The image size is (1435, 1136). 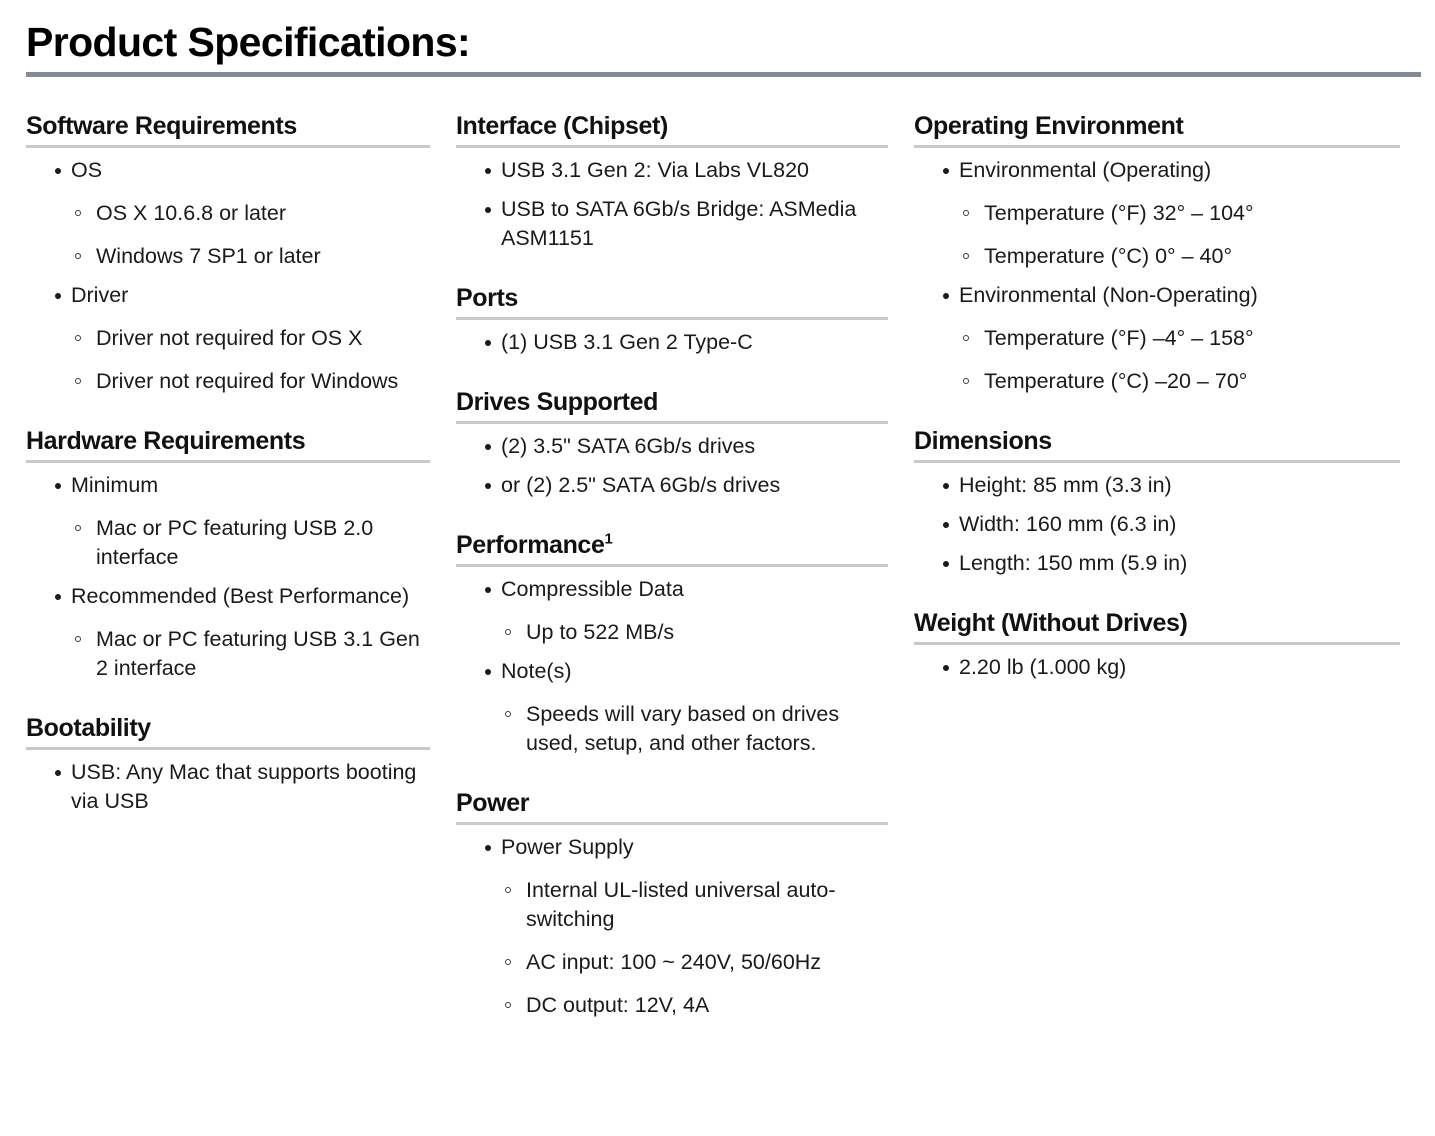 What do you see at coordinates (592, 589) in the screenshot?
I see `list-item-label: Compressible Data` at bounding box center [592, 589].